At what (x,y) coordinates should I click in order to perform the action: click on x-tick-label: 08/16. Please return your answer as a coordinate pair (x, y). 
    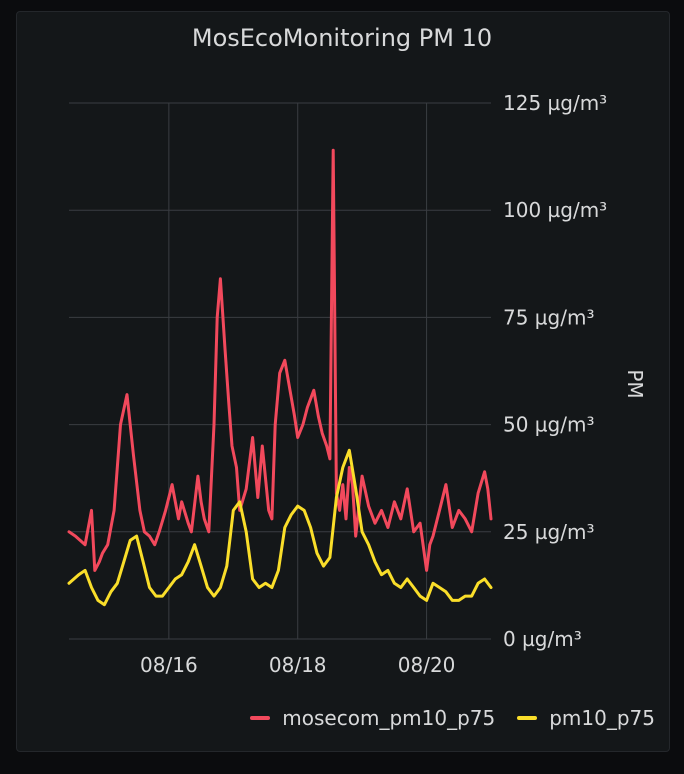
    Looking at the image, I should click on (169, 665).